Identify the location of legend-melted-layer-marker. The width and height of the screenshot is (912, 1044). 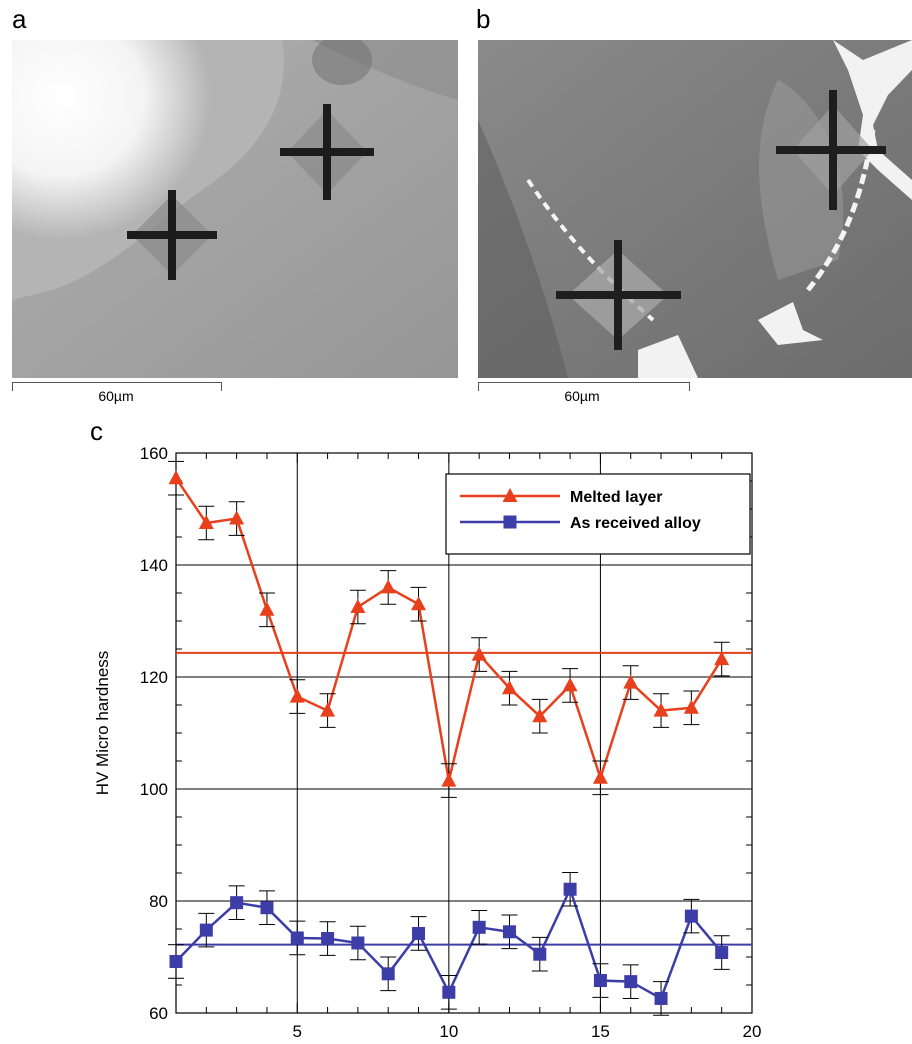
(510, 495).